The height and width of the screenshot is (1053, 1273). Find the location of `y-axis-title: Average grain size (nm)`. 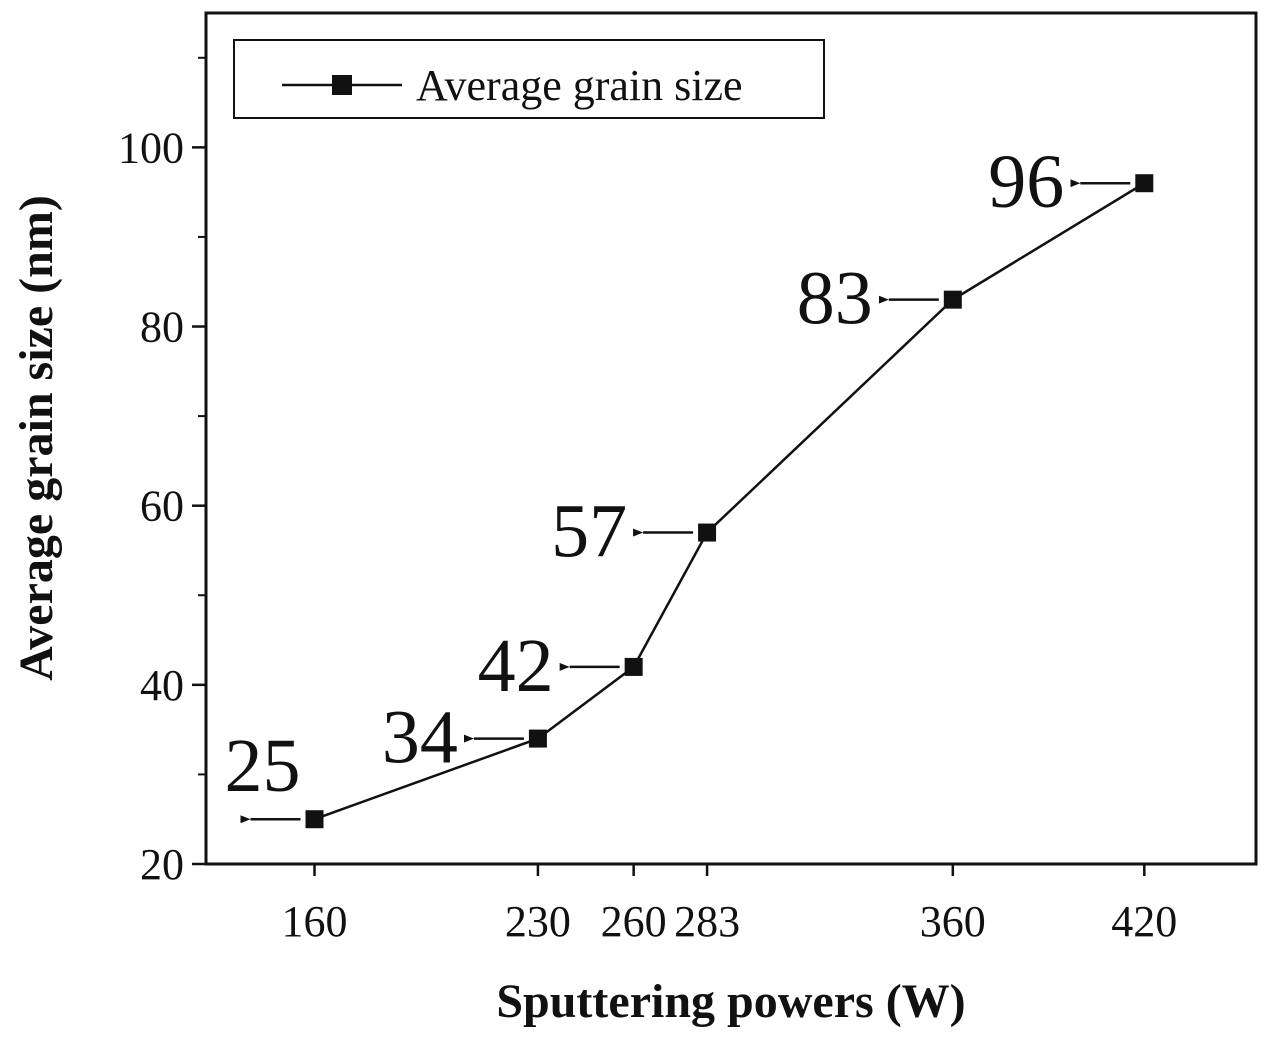

y-axis-title: Average grain size (nm) is located at coordinates (36, 438).